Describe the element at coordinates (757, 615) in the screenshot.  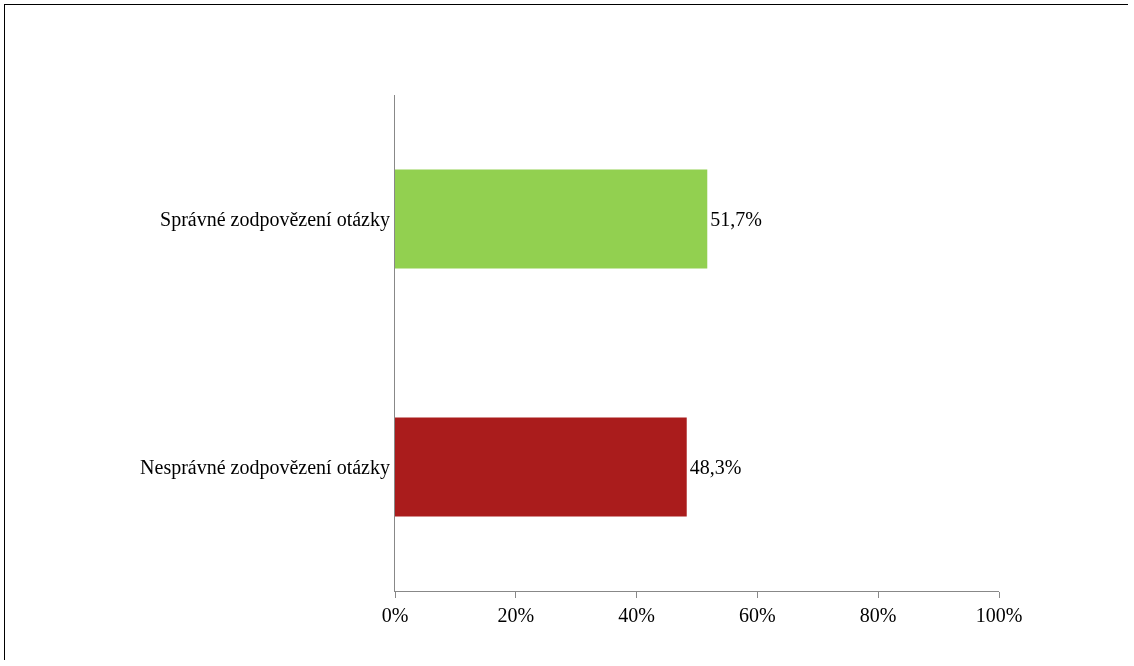
I see `x-tick-label: 60%` at that location.